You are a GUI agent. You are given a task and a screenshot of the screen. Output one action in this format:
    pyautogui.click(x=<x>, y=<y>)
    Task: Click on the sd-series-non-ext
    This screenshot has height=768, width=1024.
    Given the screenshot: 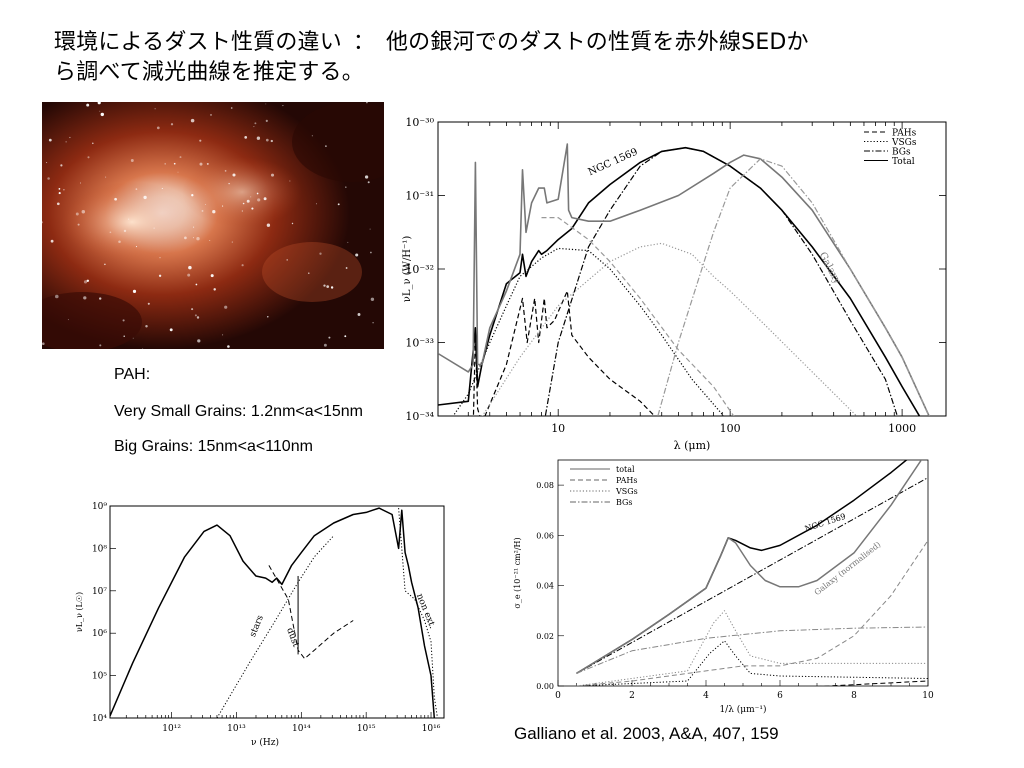 What is the action you would take?
    pyautogui.click(x=418, y=613)
    